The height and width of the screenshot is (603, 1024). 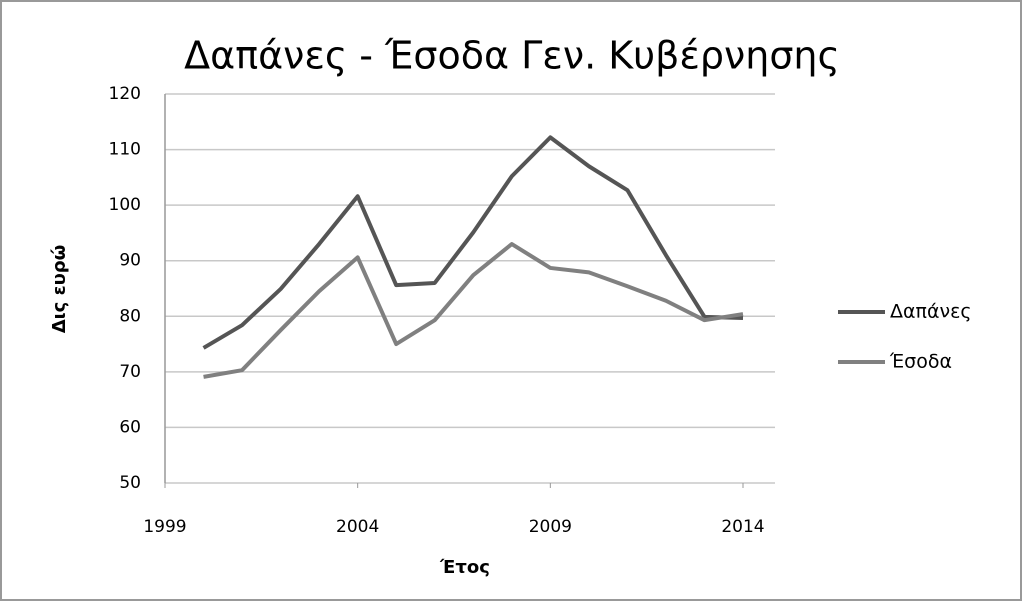 What do you see at coordinates (742, 527) in the screenshot?
I see `x-tick-label: 2014` at bounding box center [742, 527].